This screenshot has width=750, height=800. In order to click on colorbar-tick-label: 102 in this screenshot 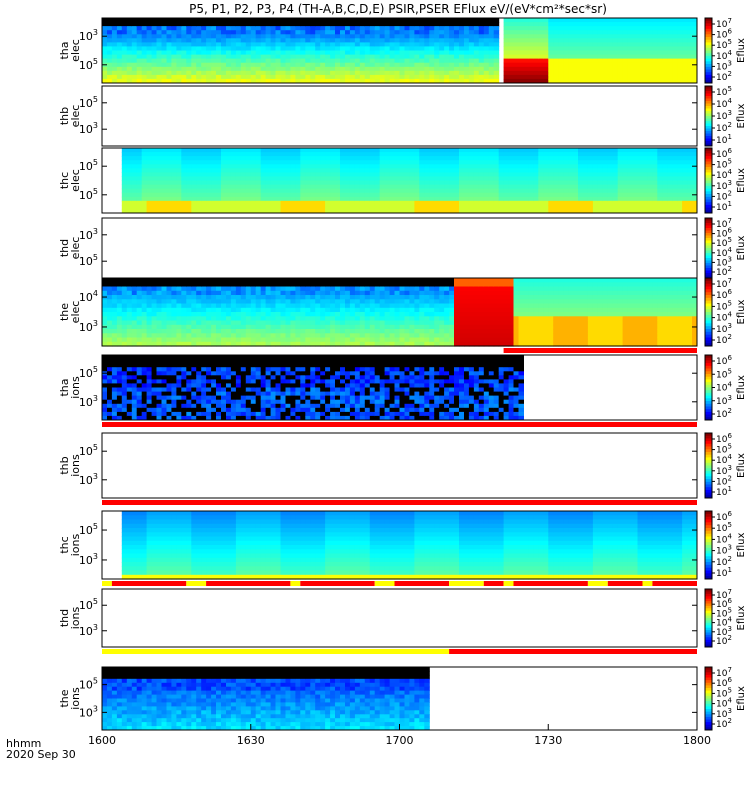, I will do `click(724, 76)`.